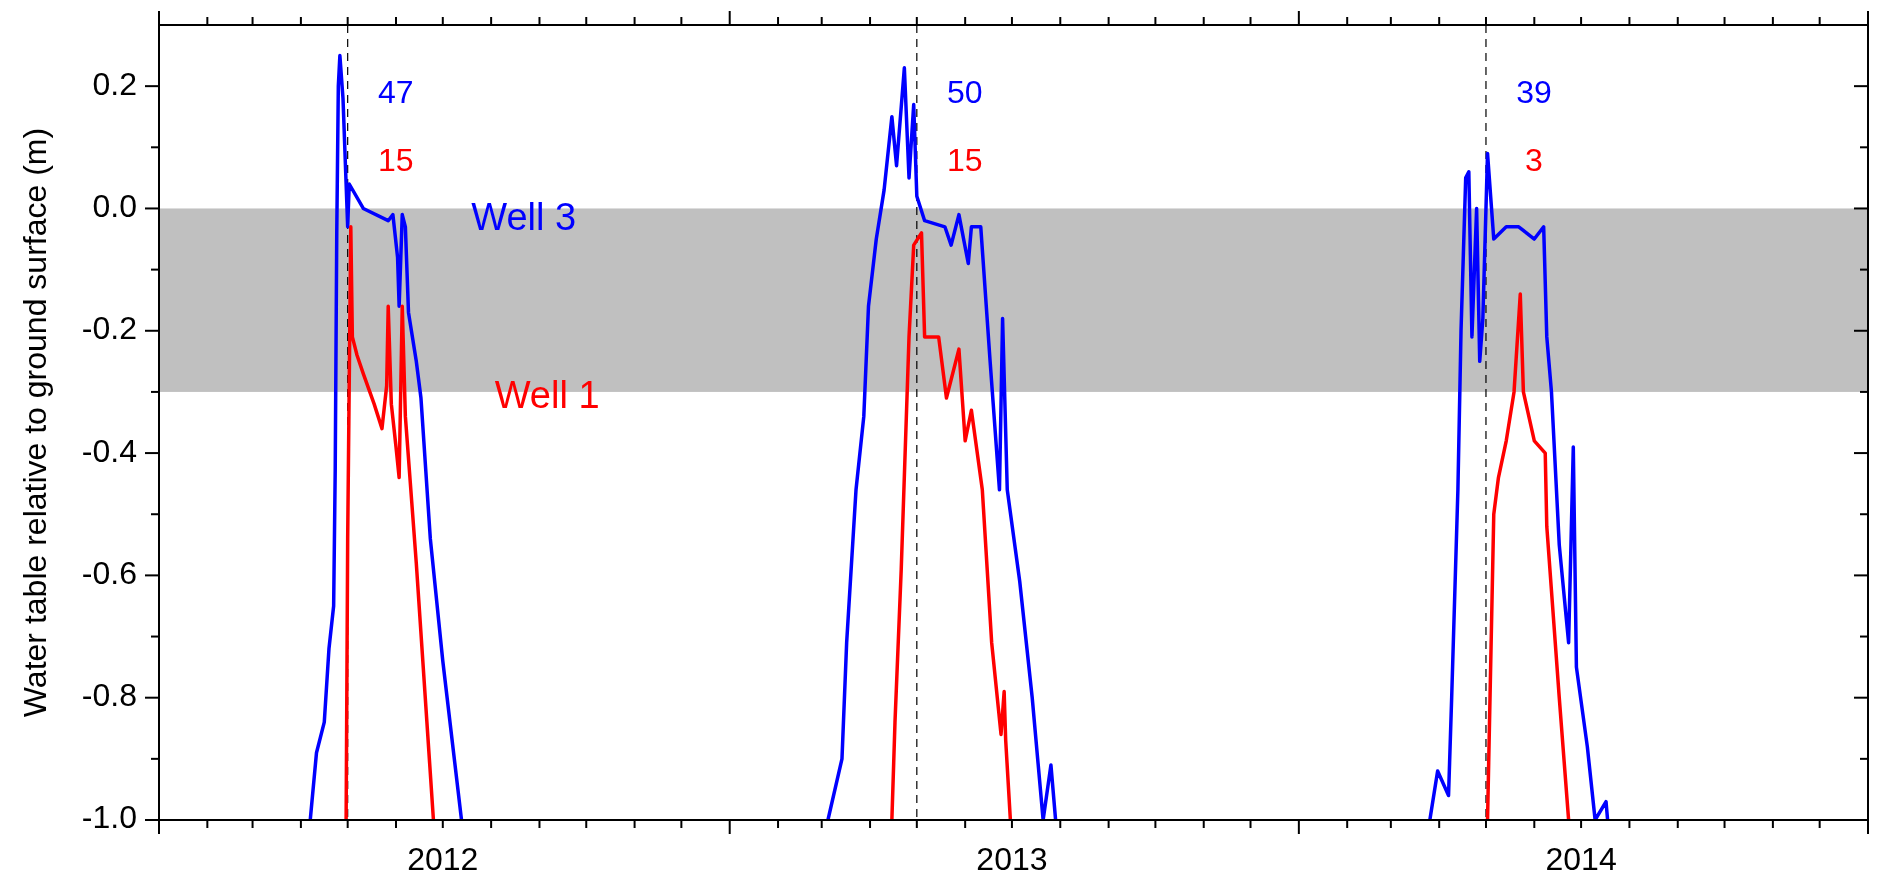  I want to click on y-tick-label: 0.0, so click(114, 205).